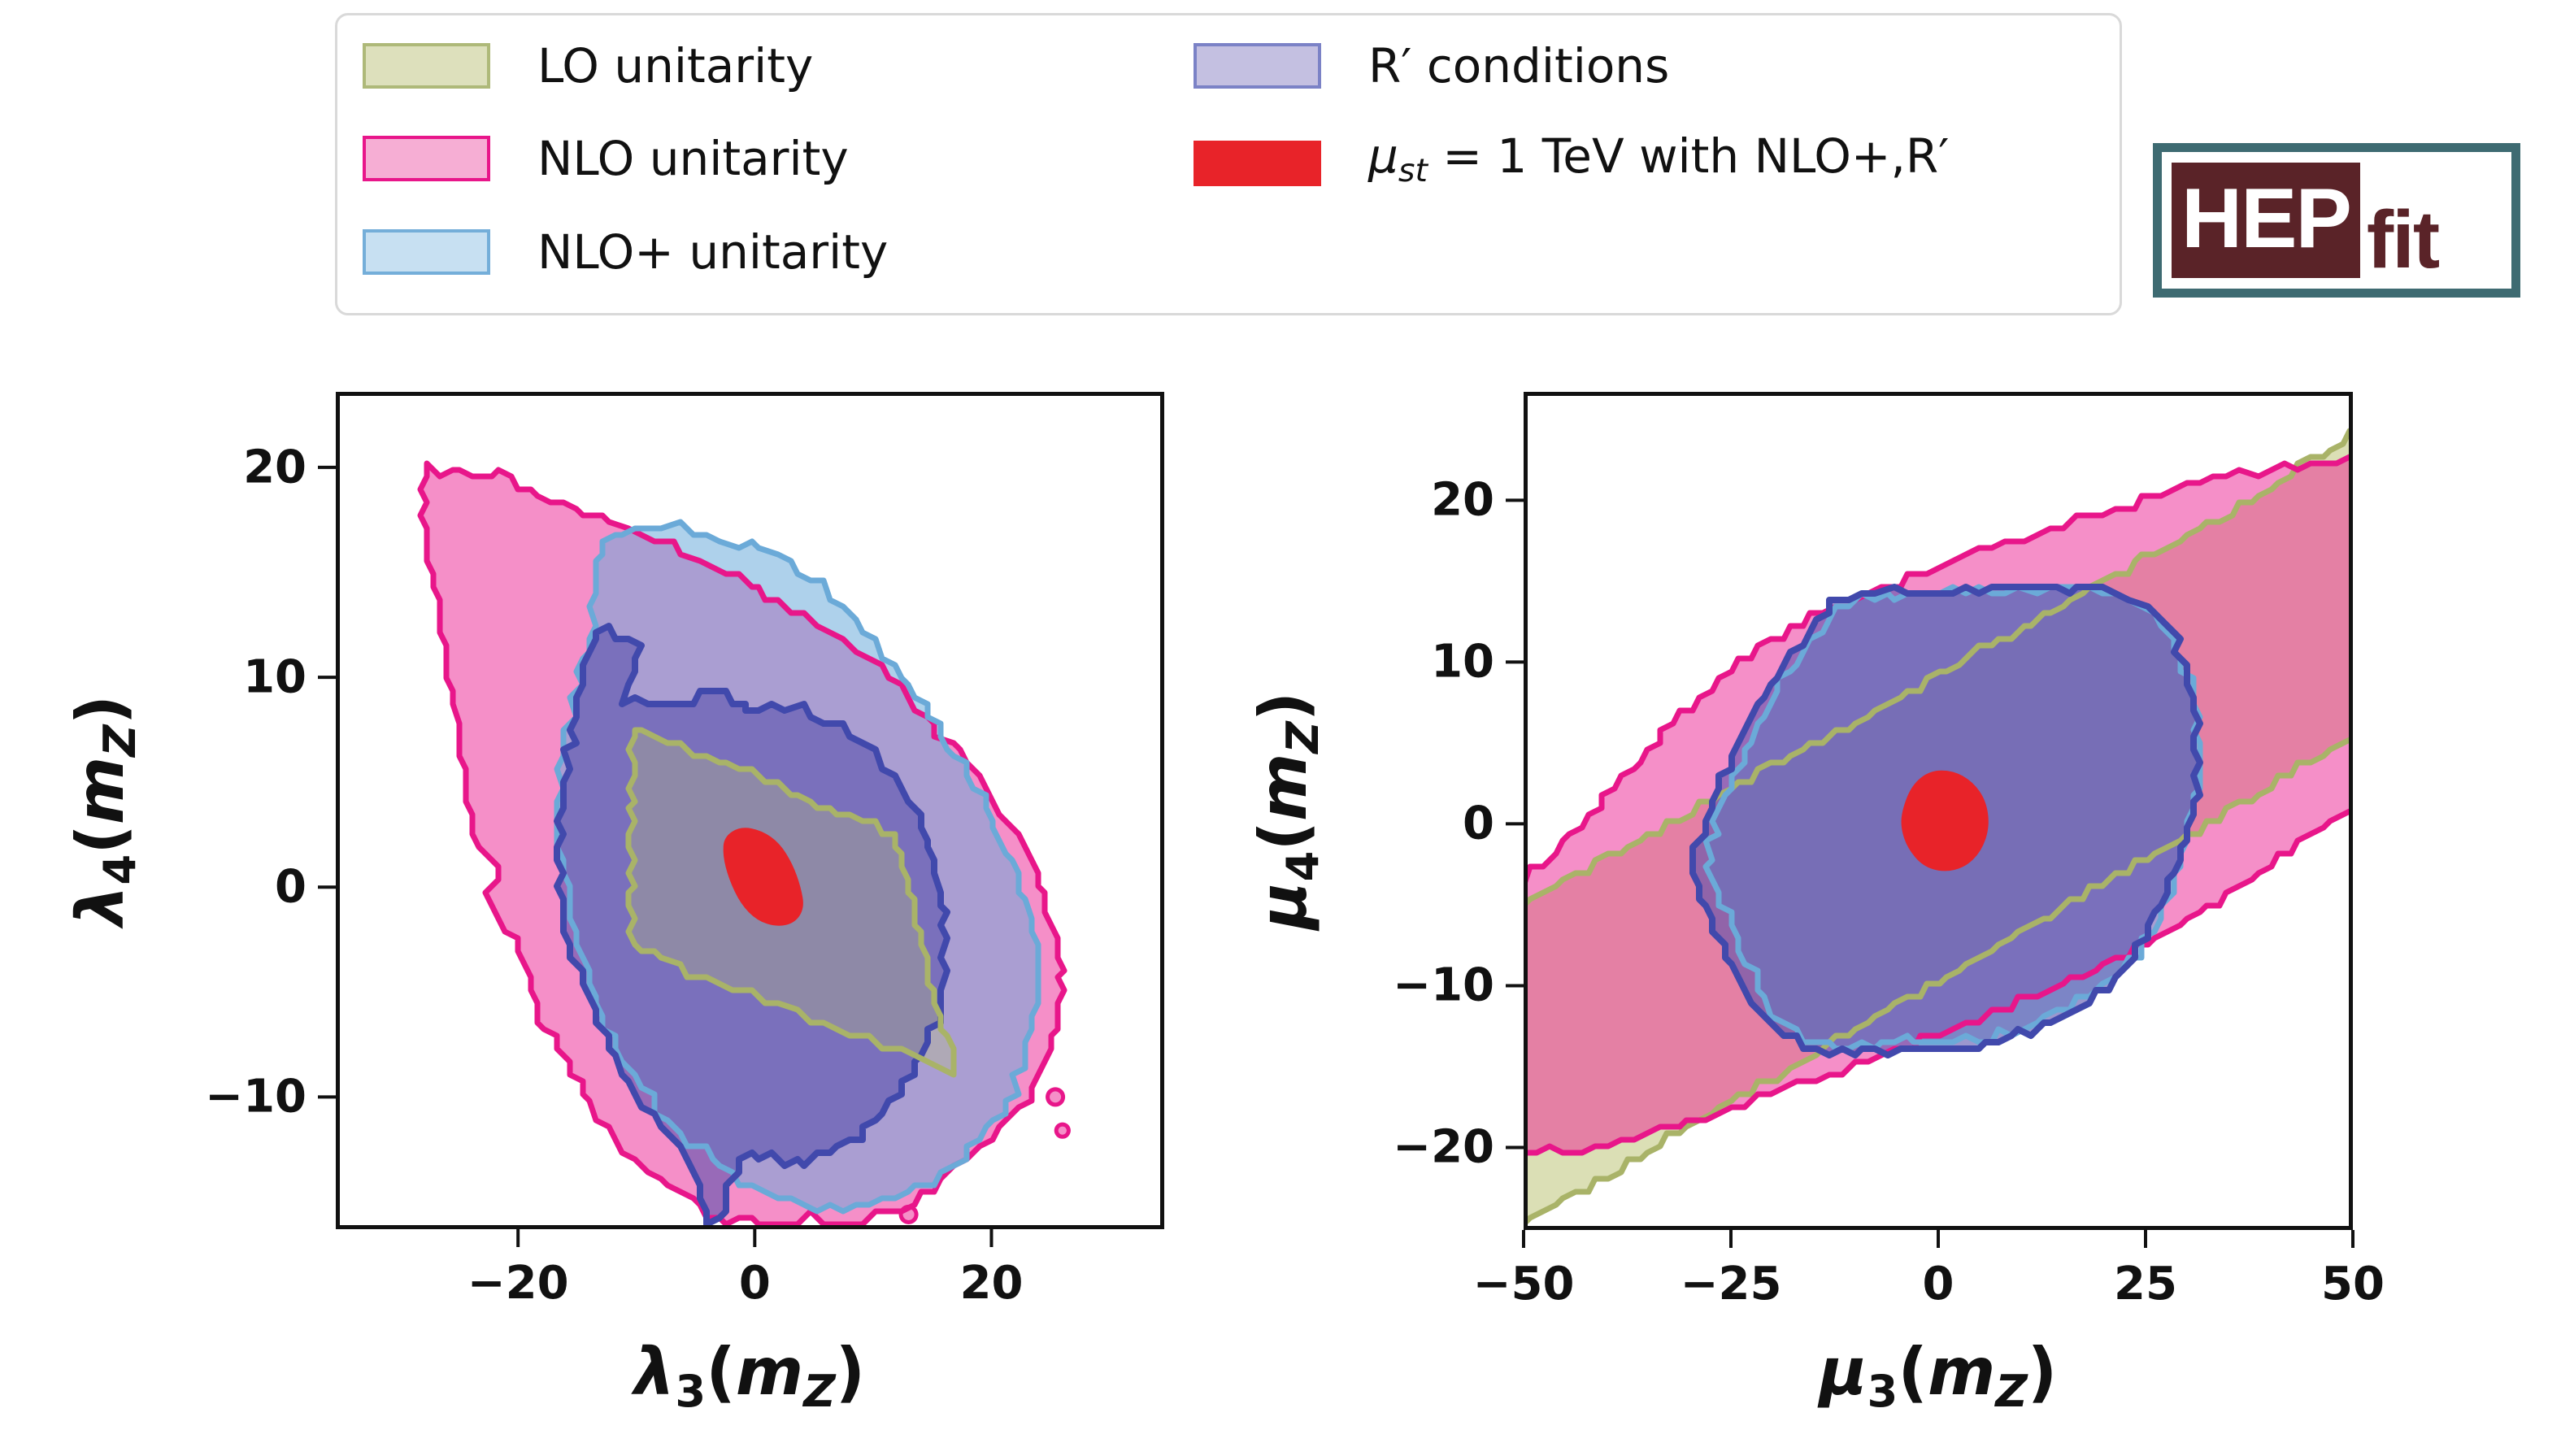 This screenshot has width=2561, height=1456. What do you see at coordinates (1257, 66) in the screenshot?
I see `r-prime-conditions-swatch` at bounding box center [1257, 66].